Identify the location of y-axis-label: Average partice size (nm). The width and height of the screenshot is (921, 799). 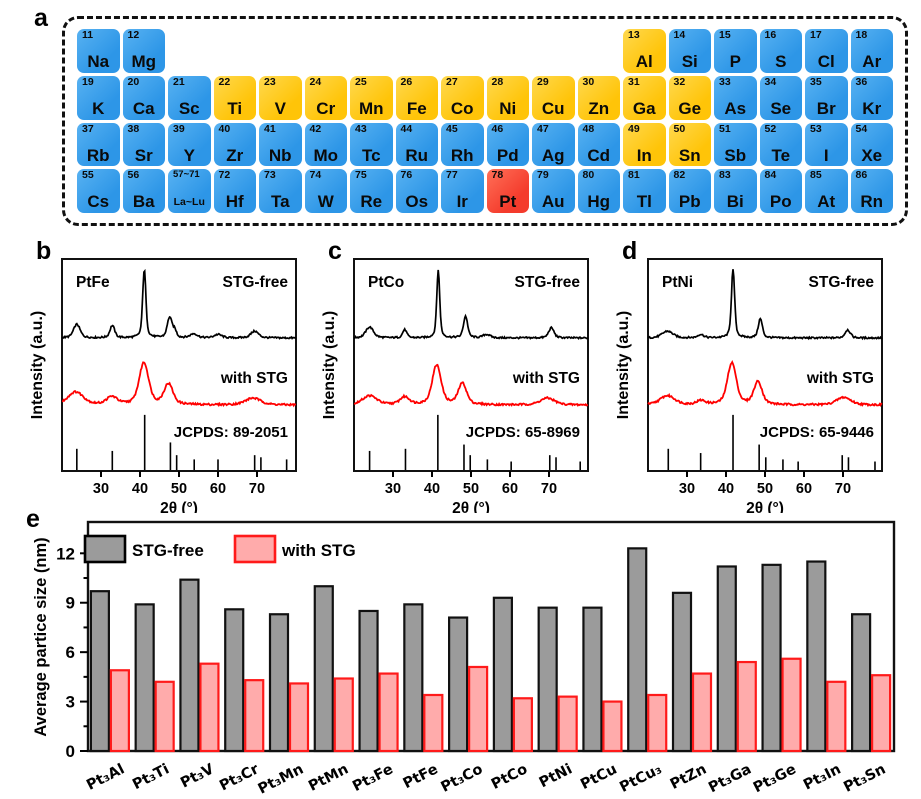
(41, 636).